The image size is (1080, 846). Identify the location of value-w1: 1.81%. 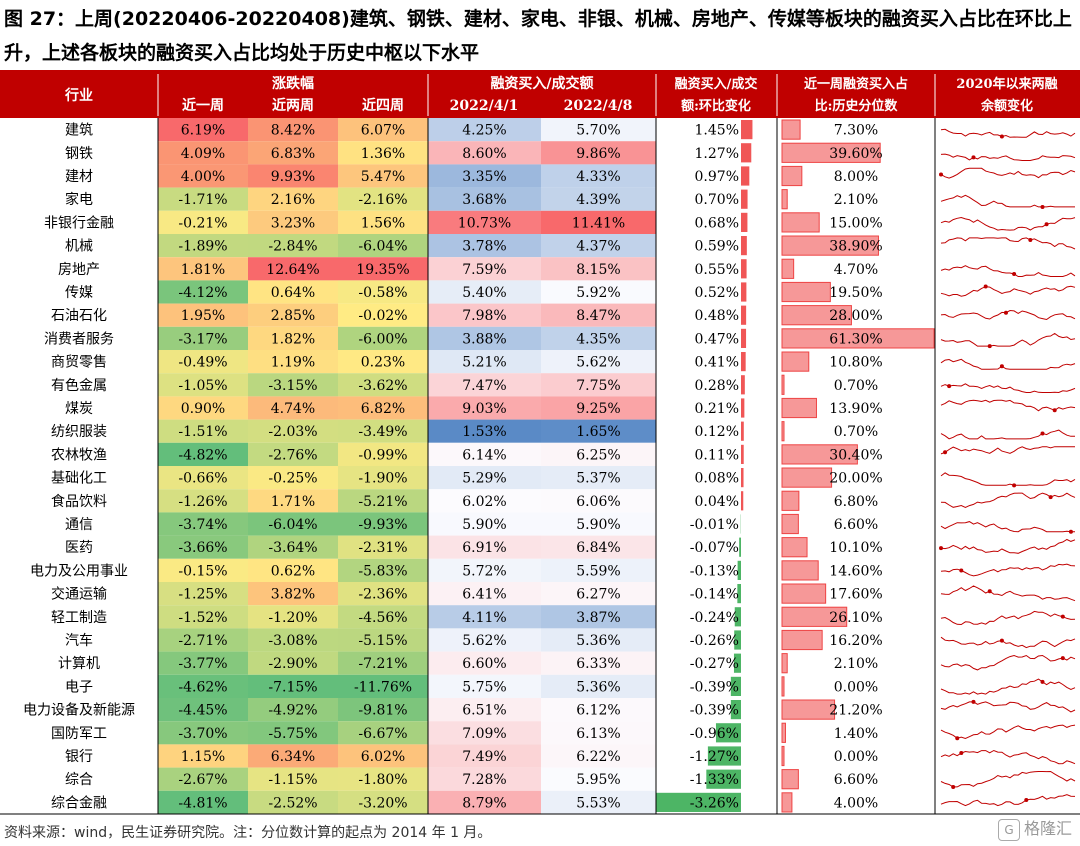
(203, 270).